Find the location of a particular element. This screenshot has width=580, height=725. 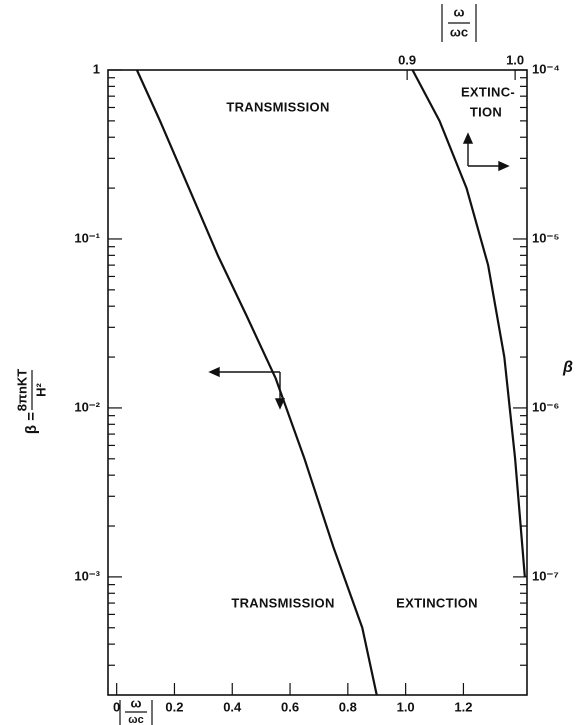

y-tick-label: 10⁻³ is located at coordinates (87, 575).